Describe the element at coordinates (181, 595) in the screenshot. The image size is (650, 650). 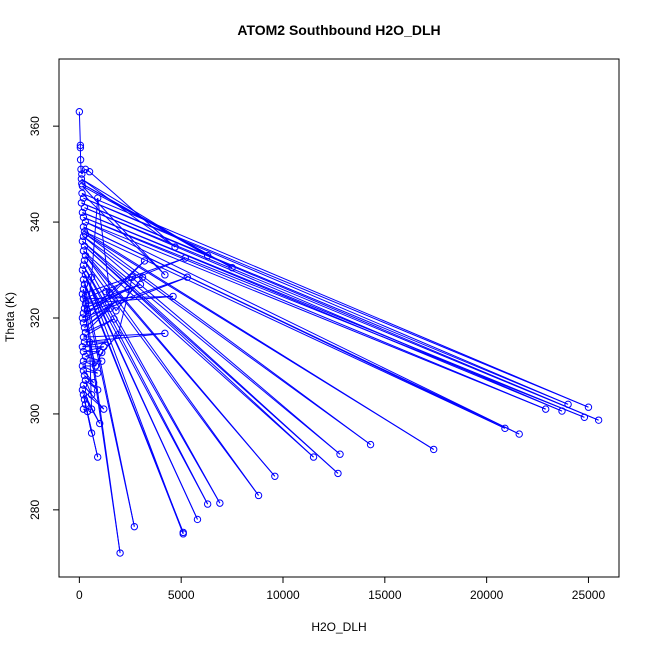
I see `x-tick-label: 5000` at that location.